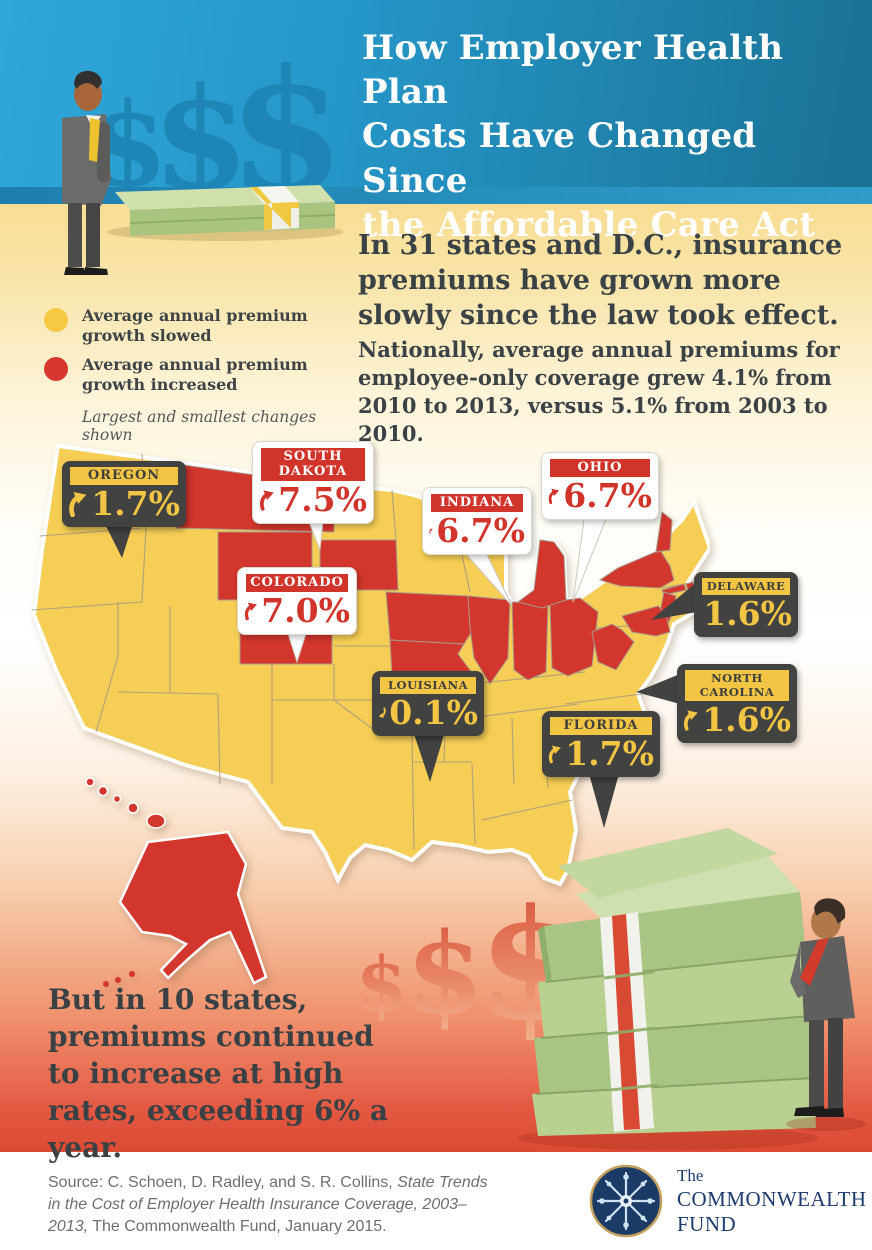 The width and height of the screenshot is (872, 1250). Describe the element at coordinates (772, 1198) in the screenshot. I see `logo-line-commonwealth: COMMONWEALTH` at that location.